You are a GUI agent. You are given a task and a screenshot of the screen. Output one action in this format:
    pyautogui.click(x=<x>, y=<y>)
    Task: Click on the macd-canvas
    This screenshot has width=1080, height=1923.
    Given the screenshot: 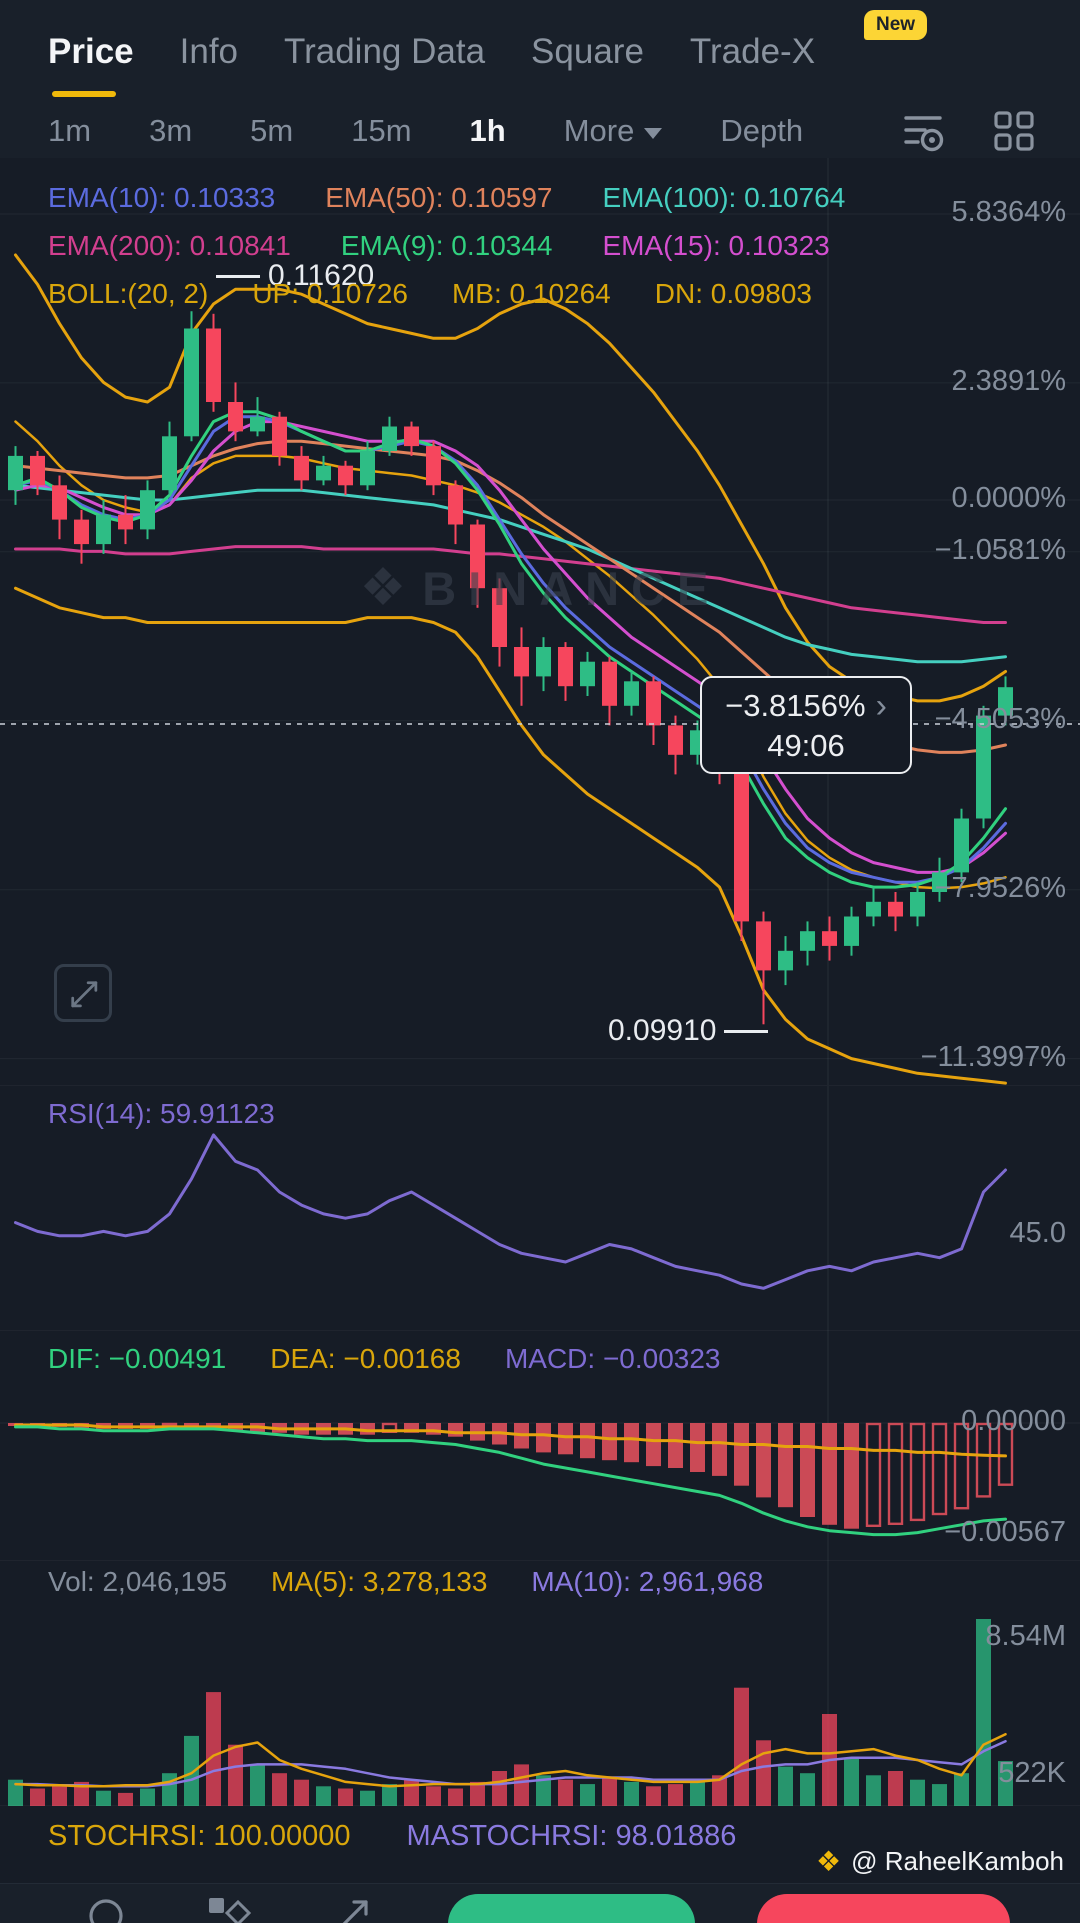 What is the action you would take?
    pyautogui.click(x=540, y=1446)
    